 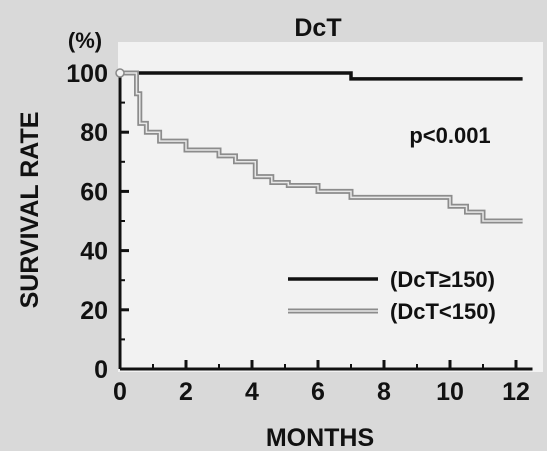 I want to click on x-tick-label: 6, so click(x=318, y=392).